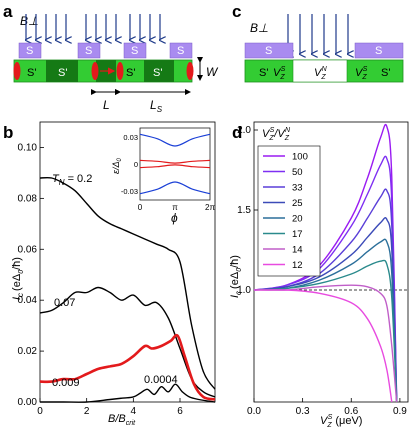 This screenshot has width=415, height=436. What do you see at coordinates (66, 383) in the screenshot?
I see `series-label-0009: 0.009` at bounding box center [66, 383].